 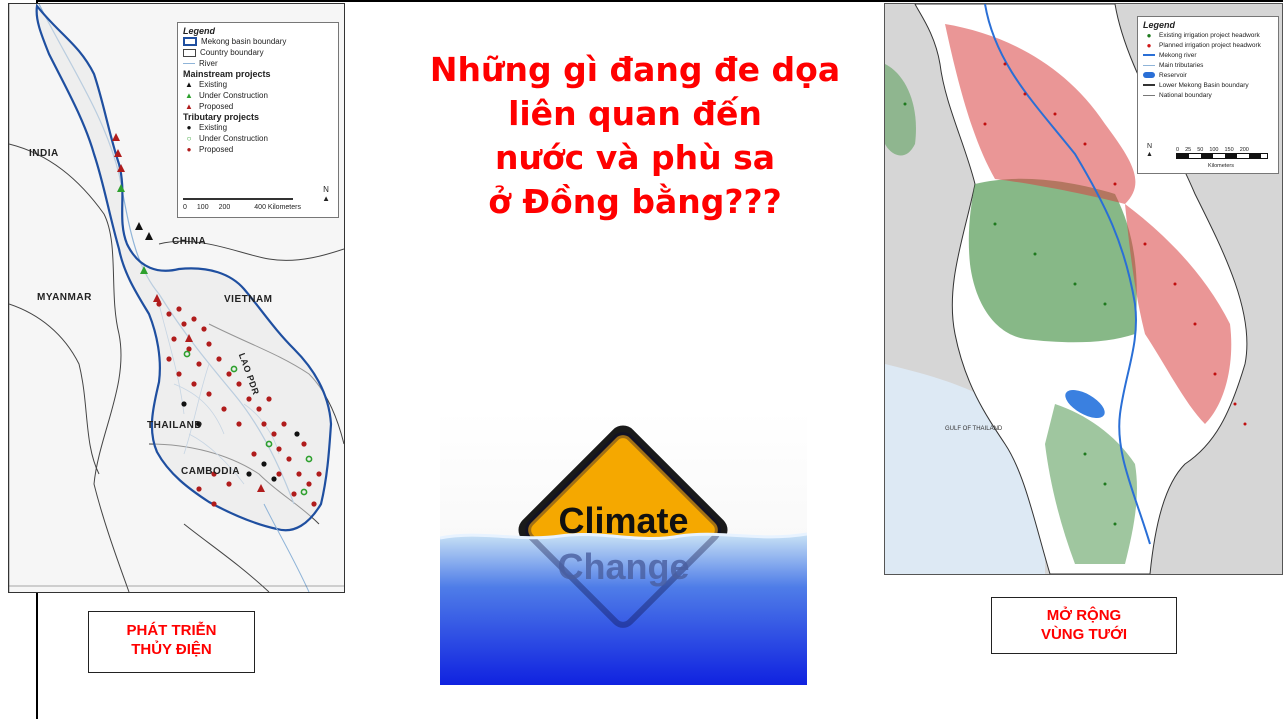 I want to click on hydropower-label-line-1: PHÁT TRIỄN, so click(x=171, y=630).